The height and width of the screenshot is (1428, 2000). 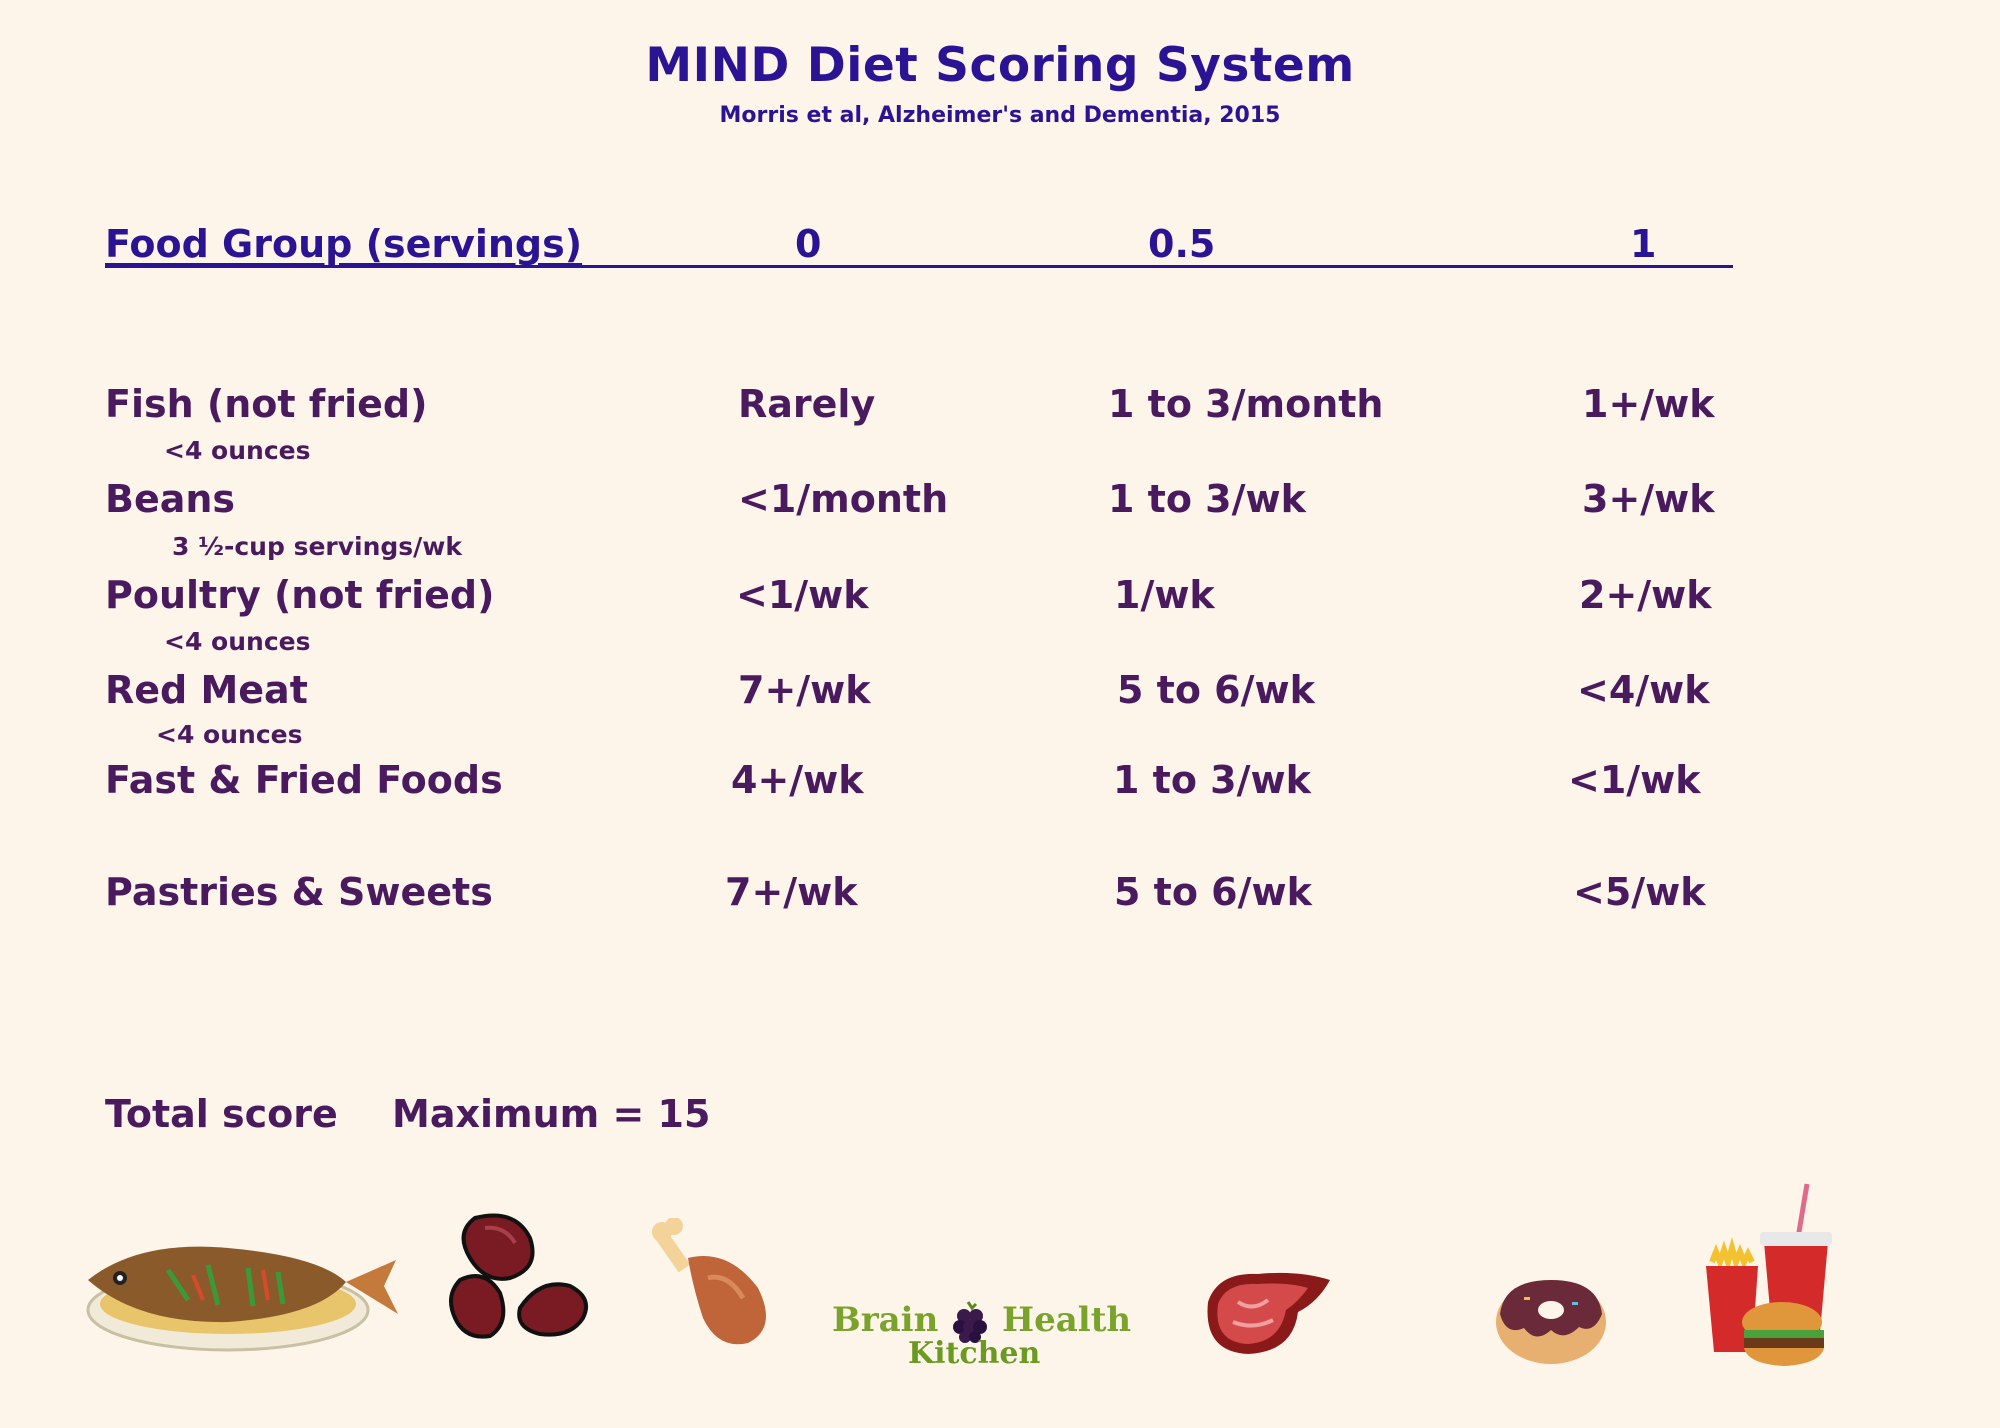 I want to click on cell-pastries-0: 7+/wk, so click(x=791, y=892).